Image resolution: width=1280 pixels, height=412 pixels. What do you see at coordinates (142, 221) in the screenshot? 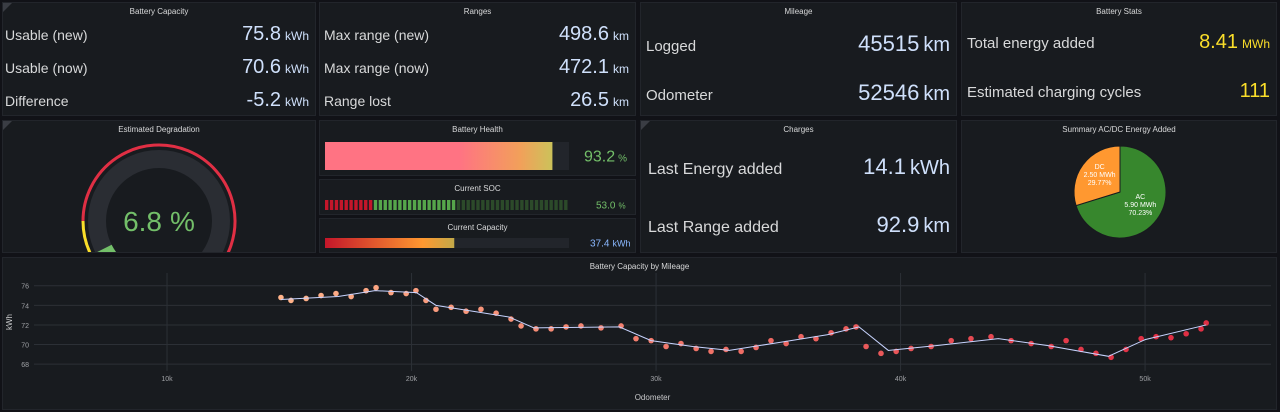
I see `gauge-value: 6.8` at bounding box center [142, 221].